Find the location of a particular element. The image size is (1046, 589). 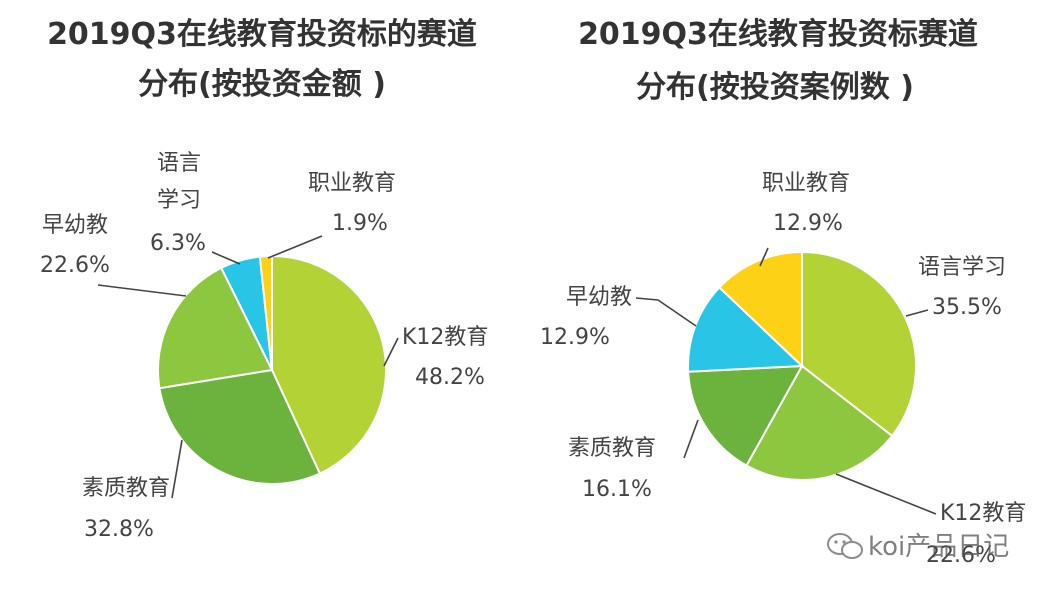

value-left-vocational: 1.9% is located at coordinates (360, 223).